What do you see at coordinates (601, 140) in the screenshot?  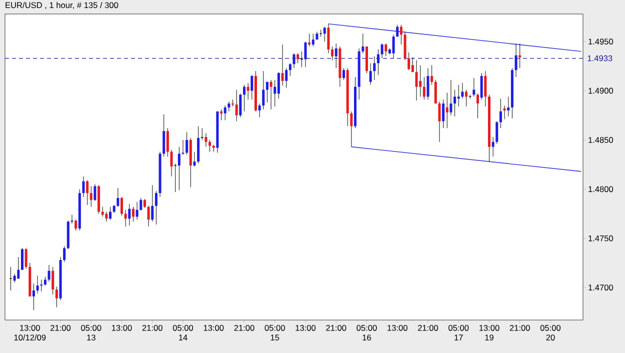 I see `y-tick-label: 1.4850` at bounding box center [601, 140].